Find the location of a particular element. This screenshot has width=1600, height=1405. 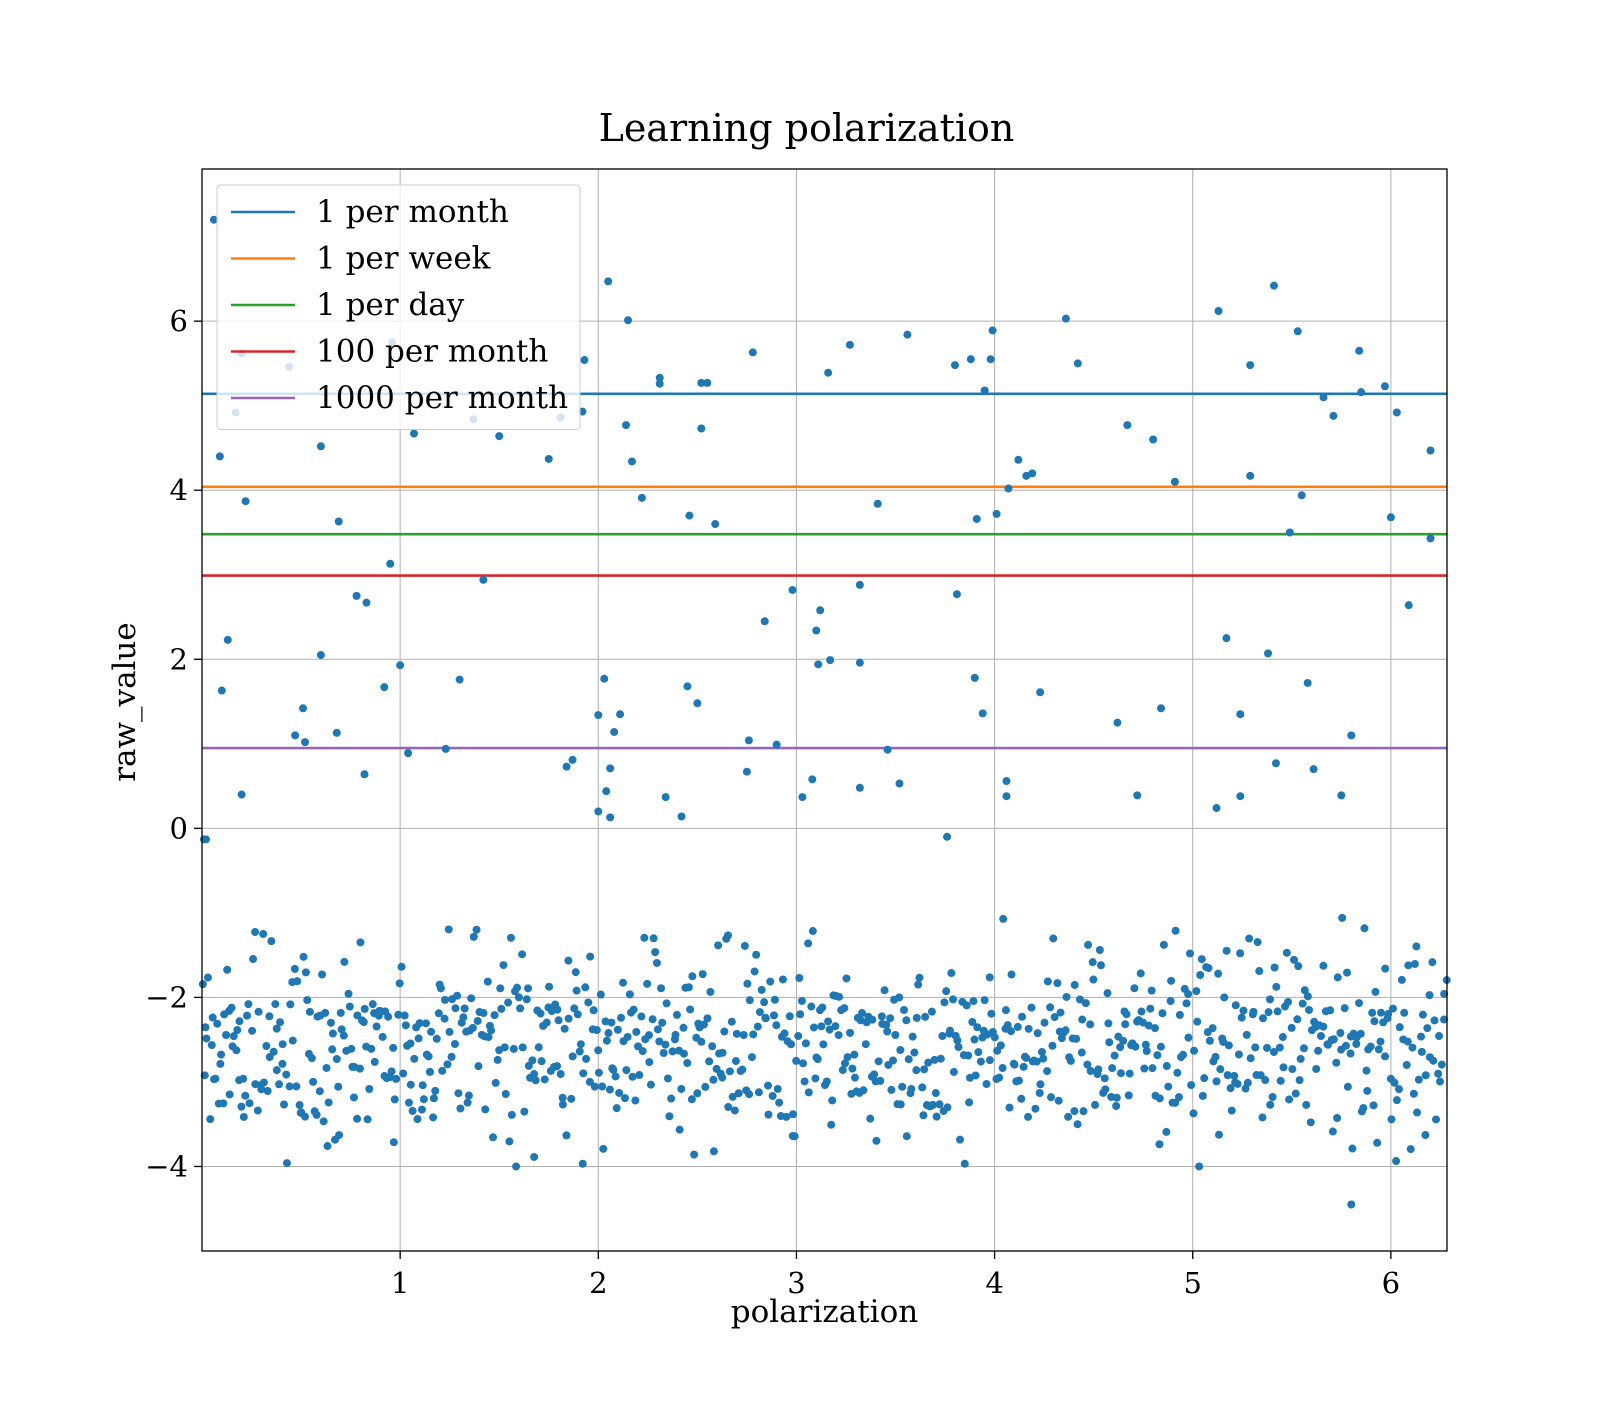

x-tick-label: 3 is located at coordinates (796, 1283).